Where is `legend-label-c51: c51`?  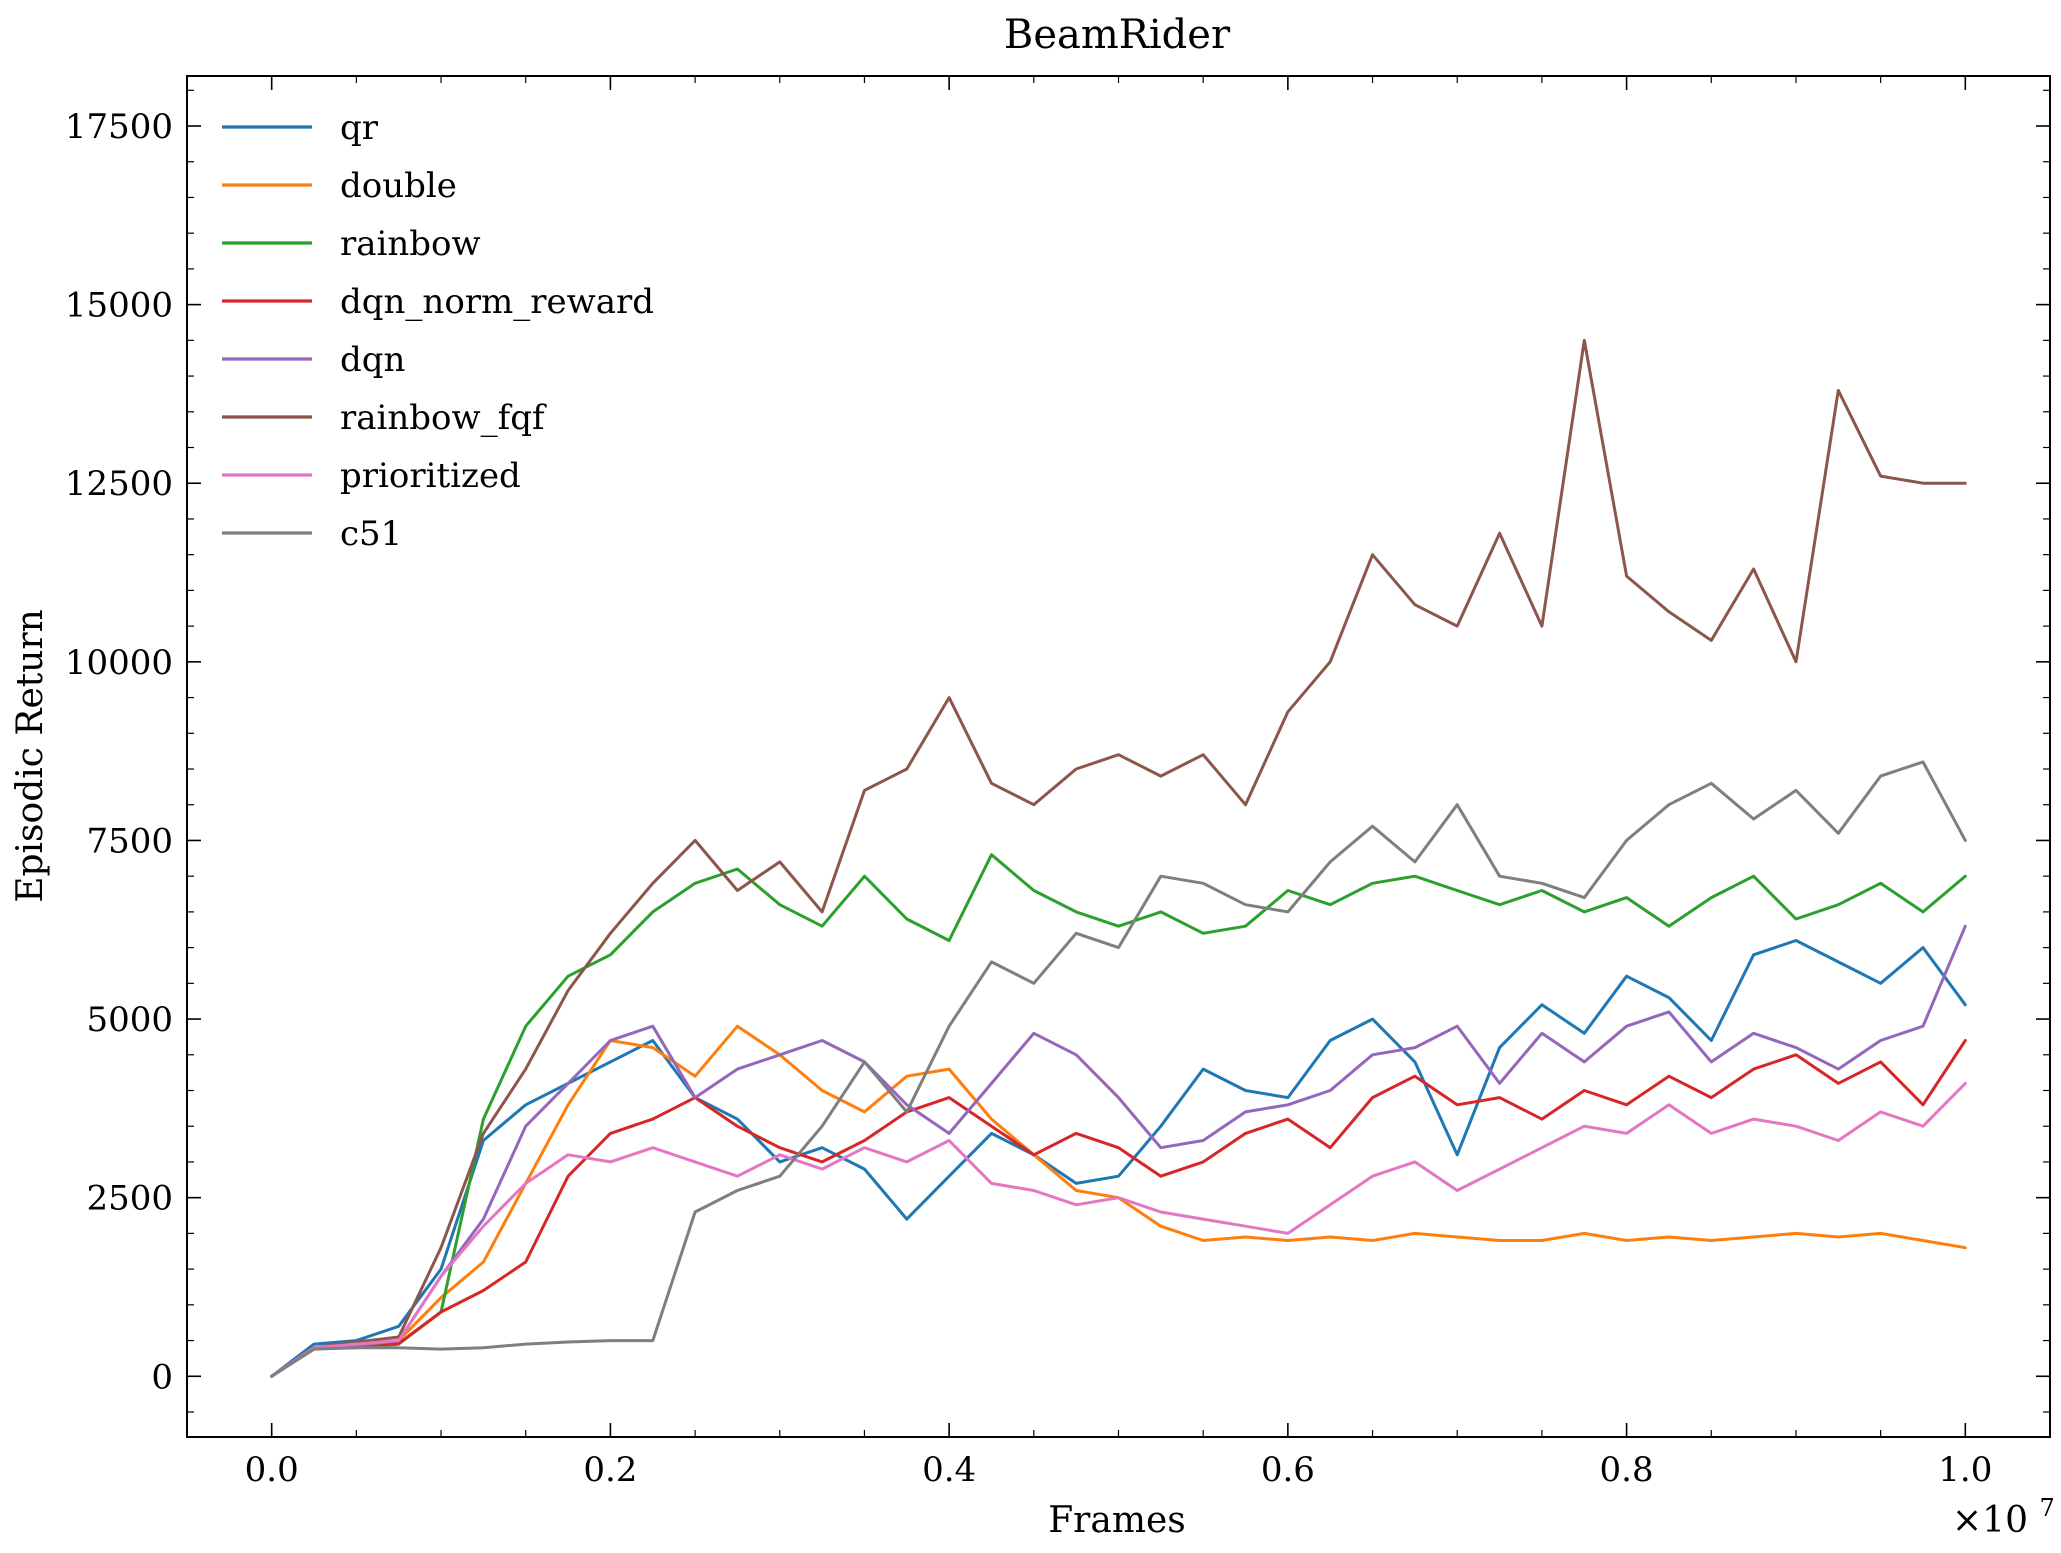 legend-label-c51: c51 is located at coordinates (371, 534).